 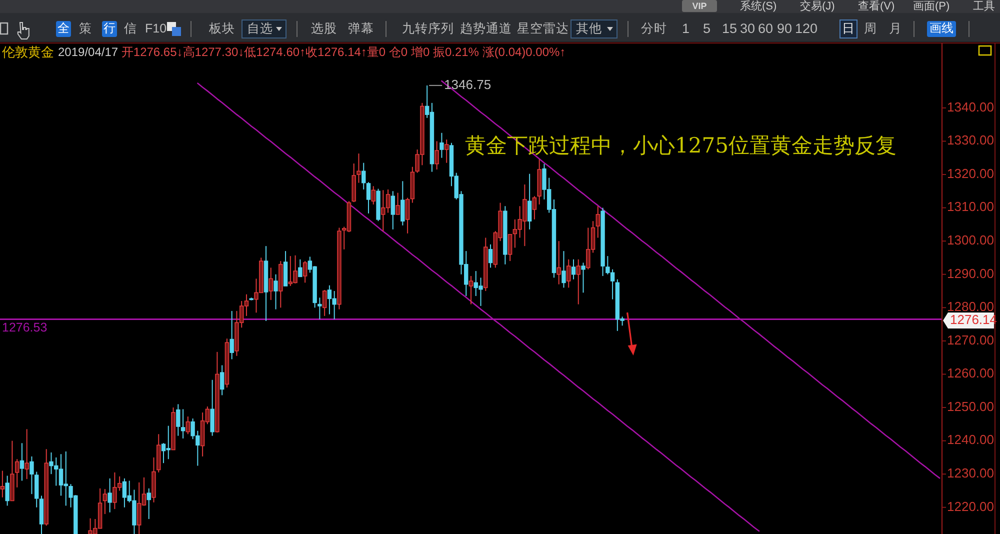 I want to click on text: 交易(J), so click(x=817, y=6).